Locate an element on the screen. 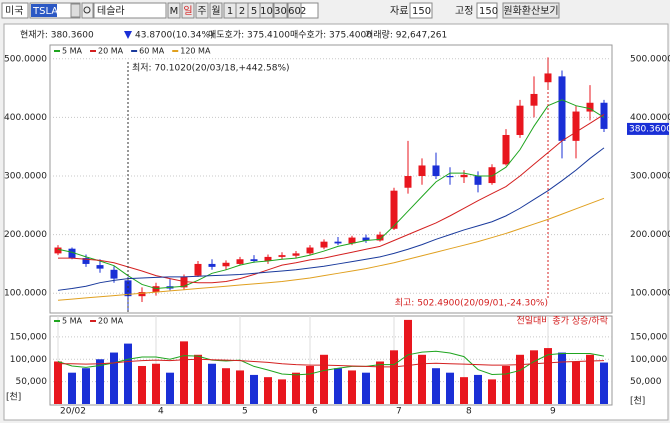 This screenshot has height=423, width=670. data-count-select is located at coordinates (421, 10).